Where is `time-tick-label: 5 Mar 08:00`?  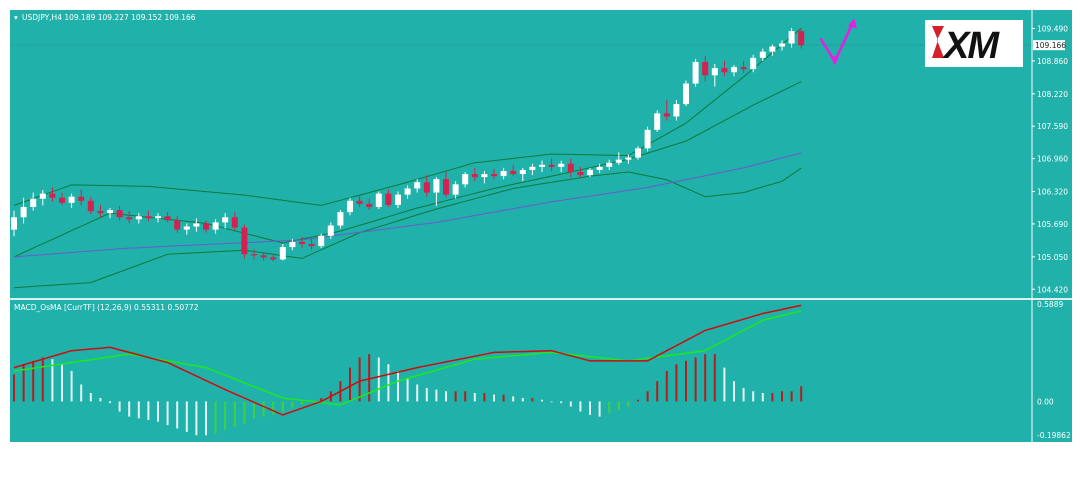 time-tick-label: 5 Mar 08:00 is located at coordinates (736, 450).